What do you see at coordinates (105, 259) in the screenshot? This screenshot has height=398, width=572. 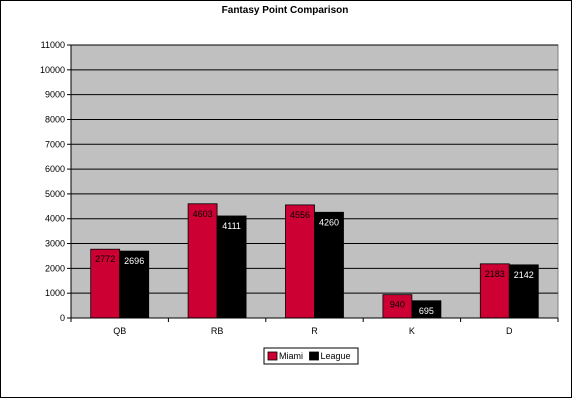 I see `data-label: 2772` at bounding box center [105, 259].